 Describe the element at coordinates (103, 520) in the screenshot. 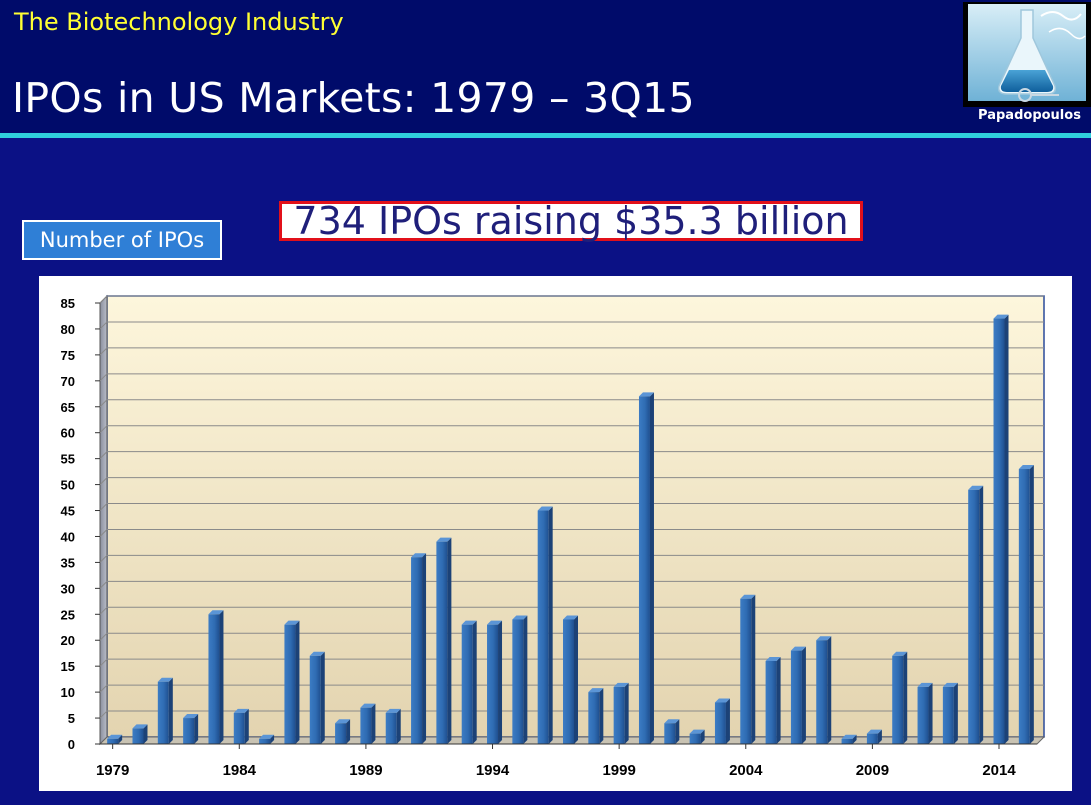

I see `chart-side-wall` at that location.